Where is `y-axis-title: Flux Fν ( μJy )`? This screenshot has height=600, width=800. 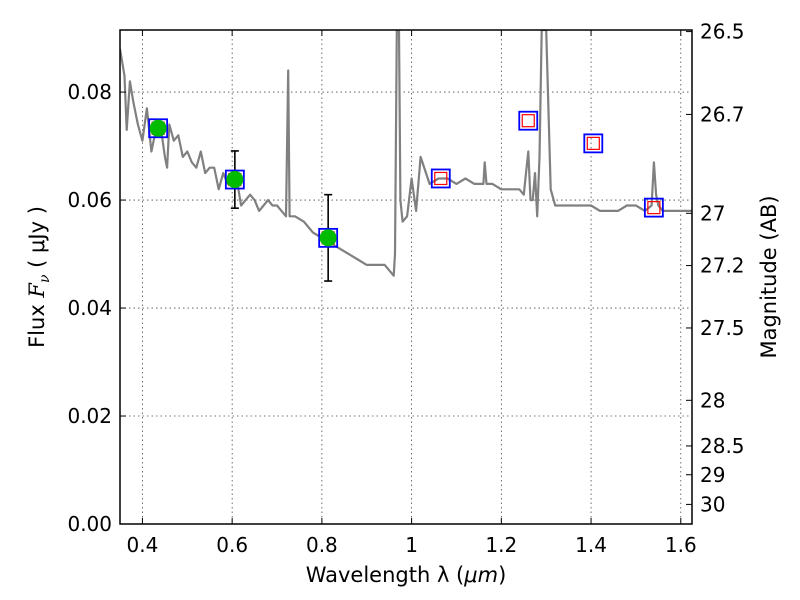 y-axis-title: Flux Fν ( μJy ) is located at coordinates (39, 277).